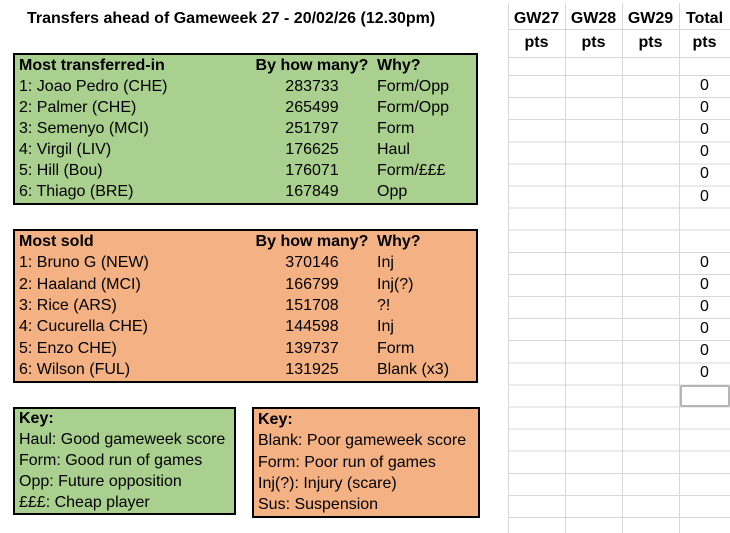 This screenshot has width=730, height=533. I want to click on key-line-opp: Opp: Future opposition, so click(100, 481).